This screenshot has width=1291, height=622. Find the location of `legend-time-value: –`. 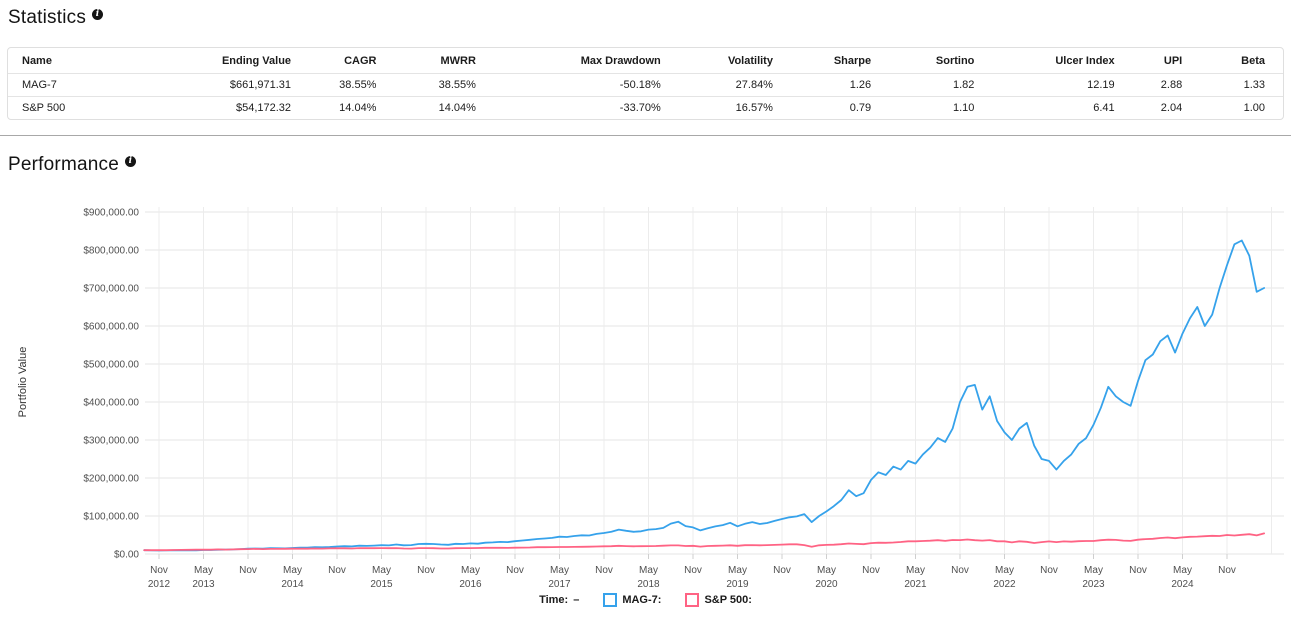

legend-time-value: – is located at coordinates (576, 600).